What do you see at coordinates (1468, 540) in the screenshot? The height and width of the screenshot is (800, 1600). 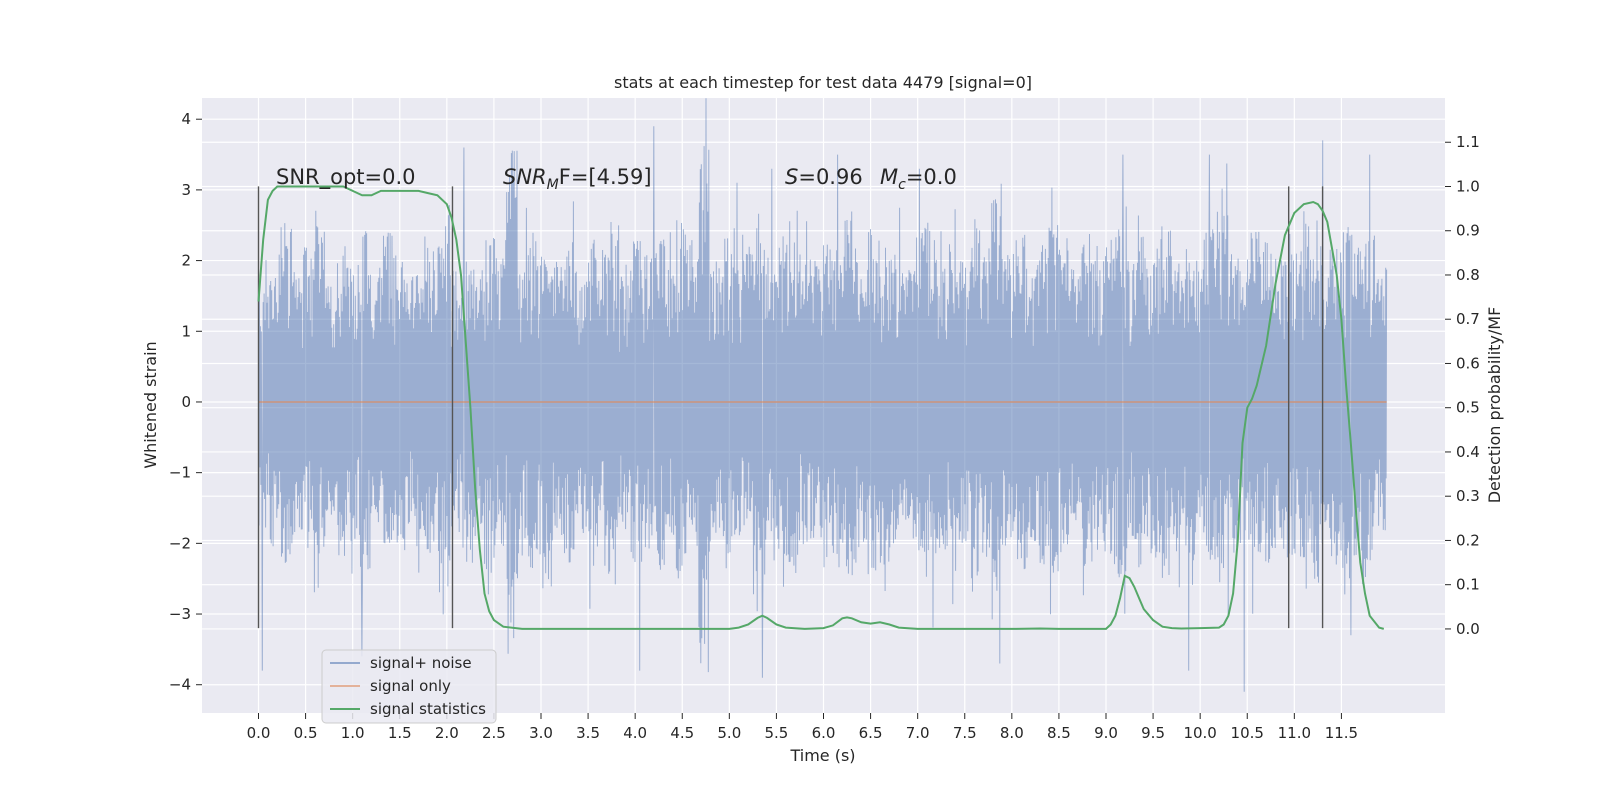 I see `y2-tick-label: 0.2` at bounding box center [1468, 540].